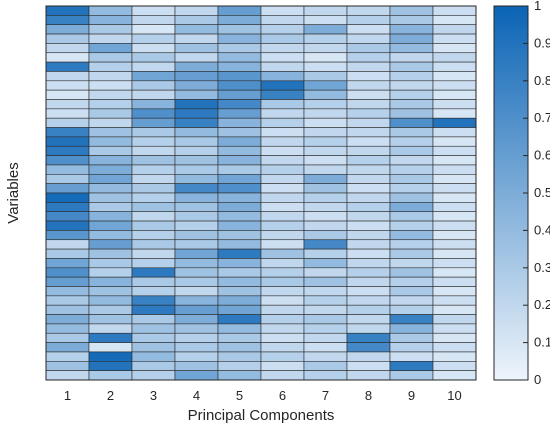 This screenshot has width=550, height=430. What do you see at coordinates (411, 395) in the screenshot?
I see `x-tick-label: 9` at bounding box center [411, 395].